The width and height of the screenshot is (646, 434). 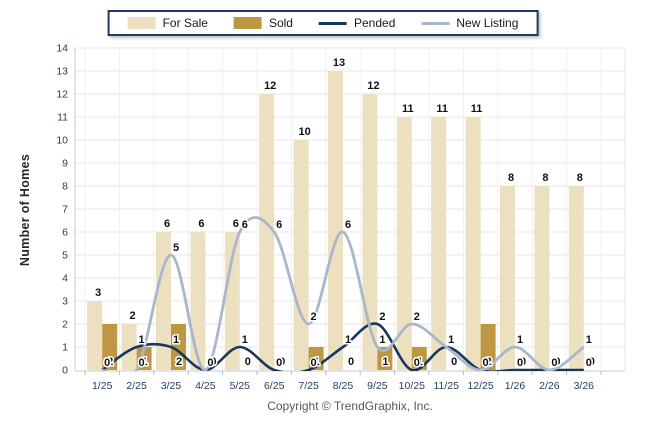 What do you see at coordinates (65, 325) in the screenshot?
I see `y-tick-label: 2` at bounding box center [65, 325].